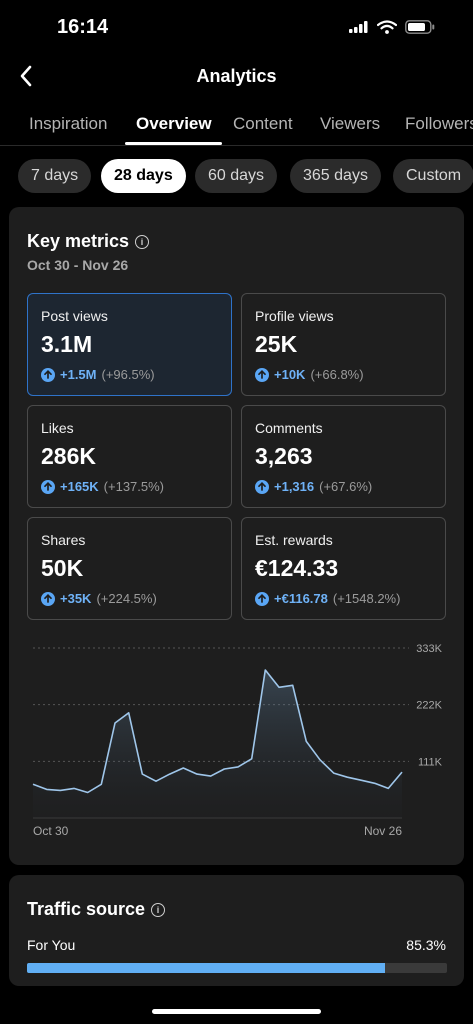  I want to click on metric-label: Est. rewards, so click(294, 540).